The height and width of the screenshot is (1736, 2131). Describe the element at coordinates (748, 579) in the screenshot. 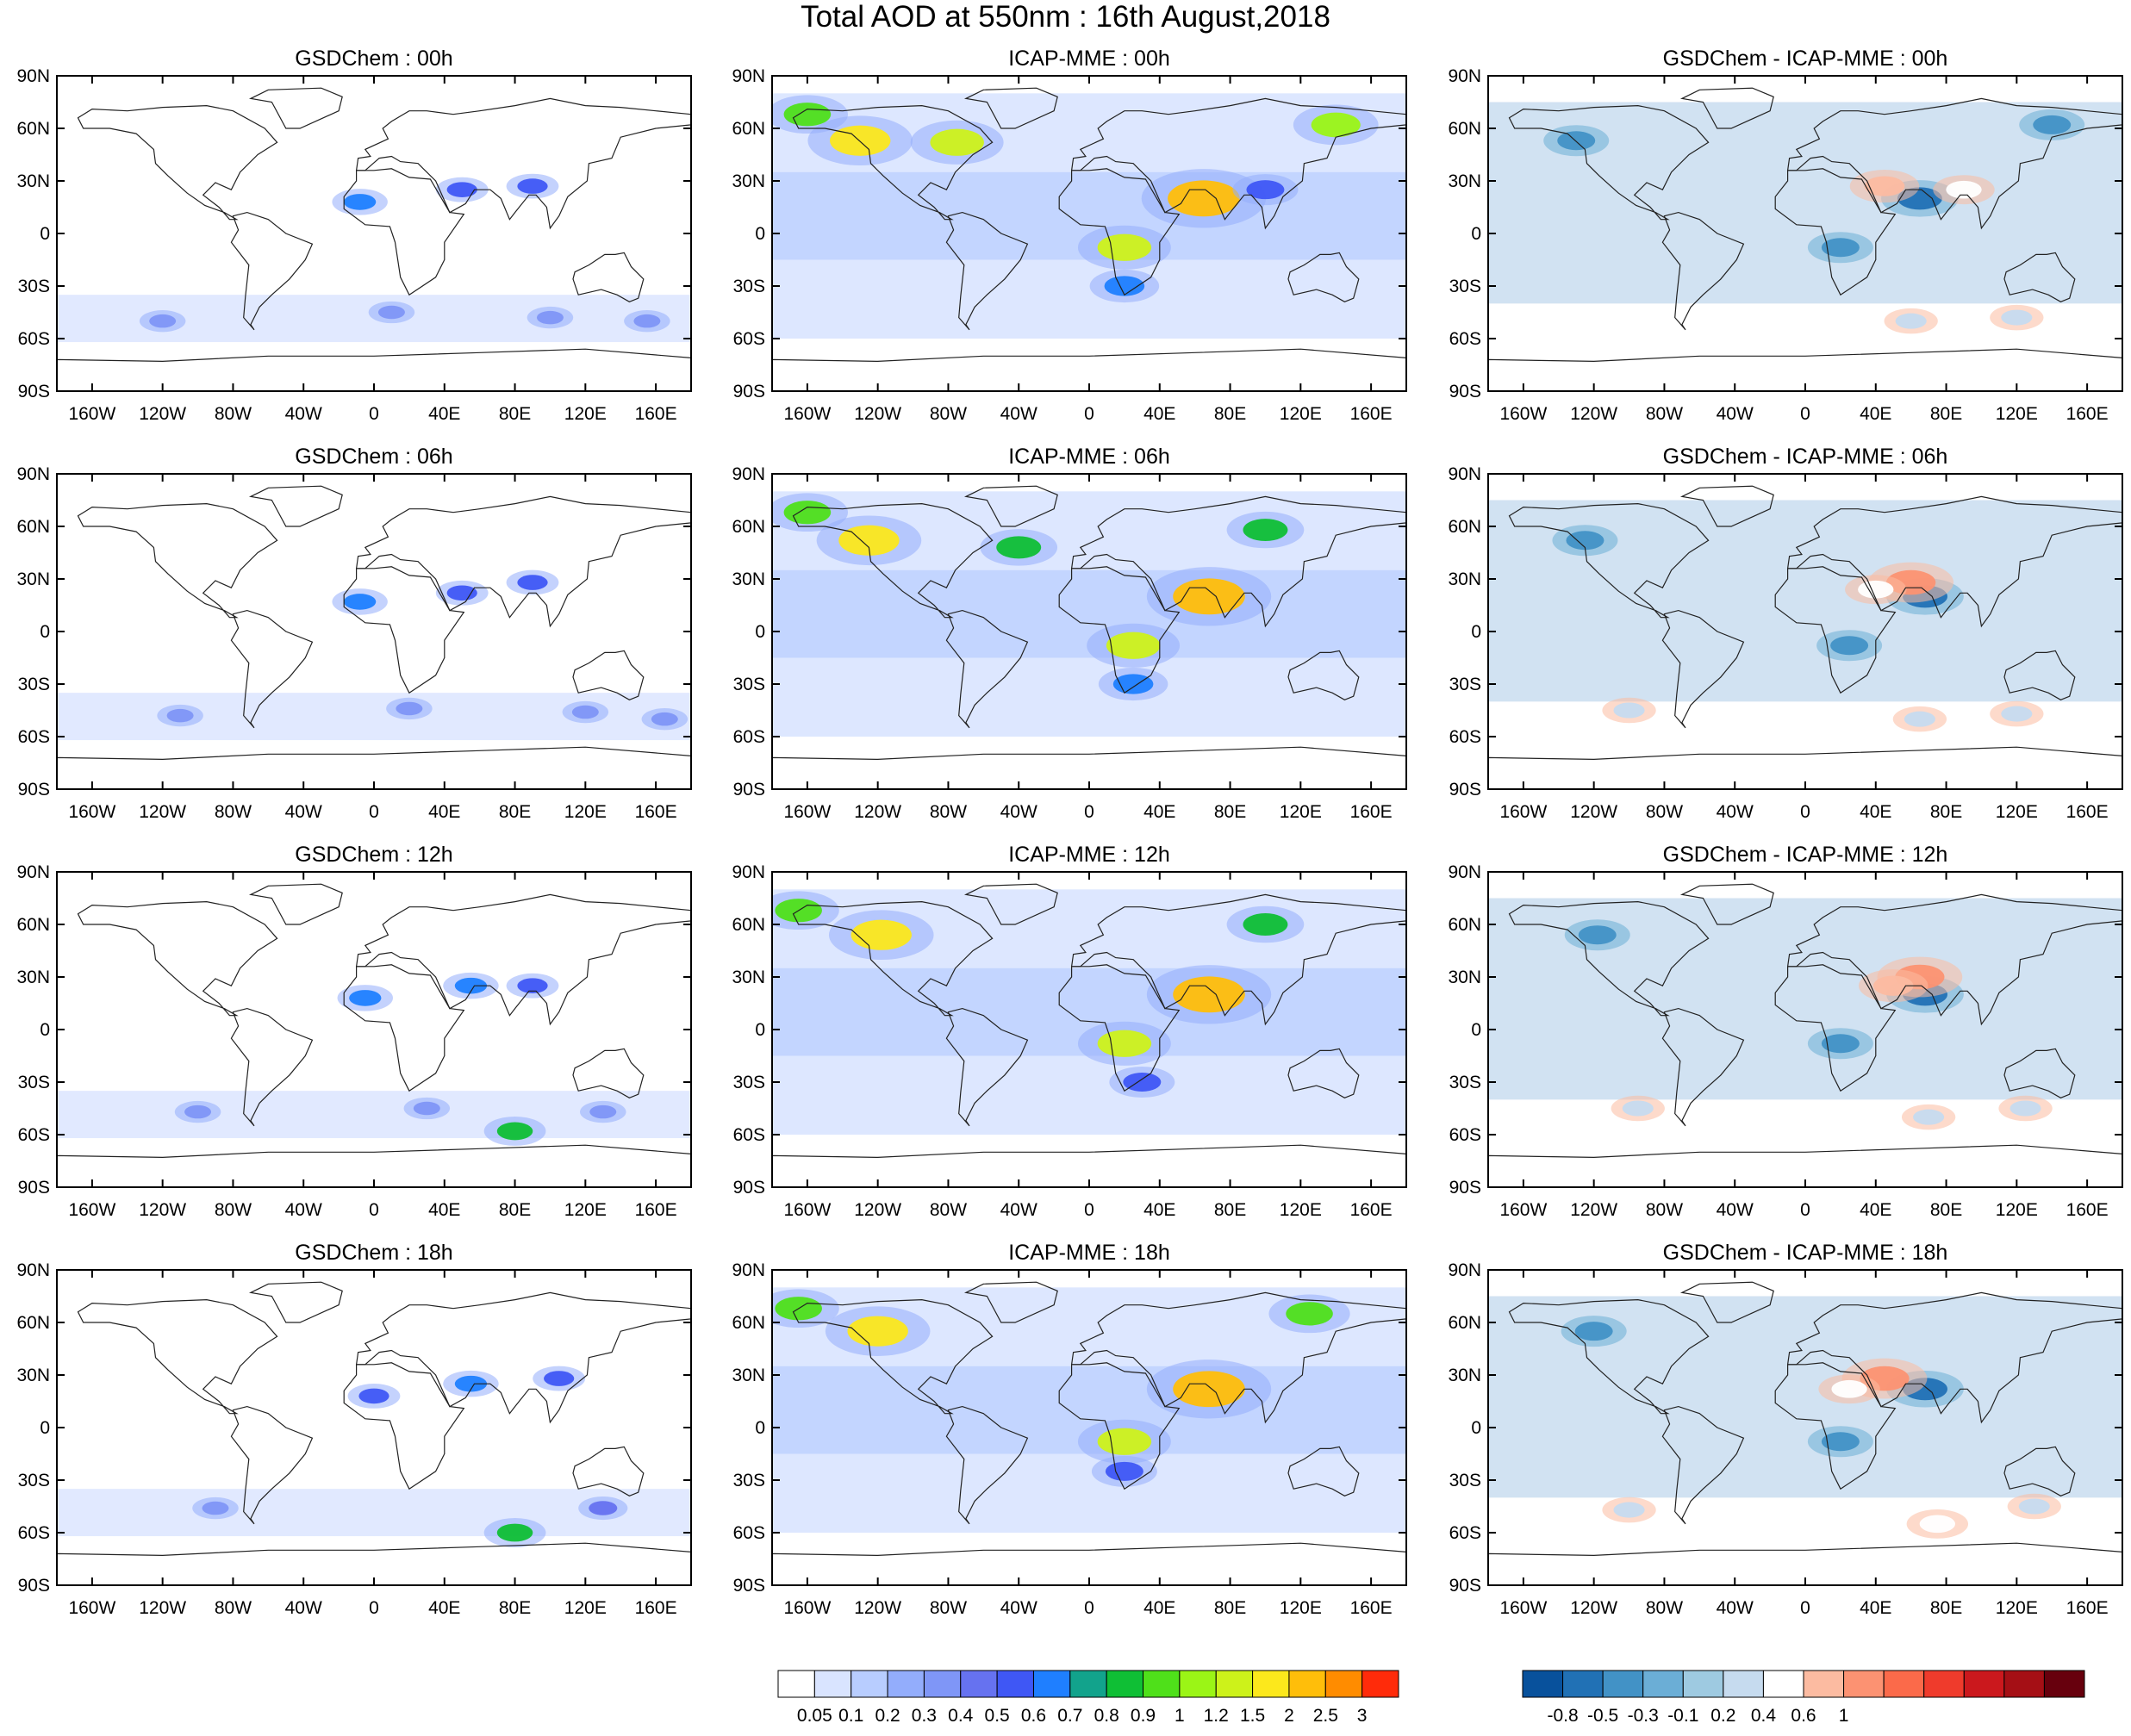

I see `lat-tick-label: 30N` at that location.